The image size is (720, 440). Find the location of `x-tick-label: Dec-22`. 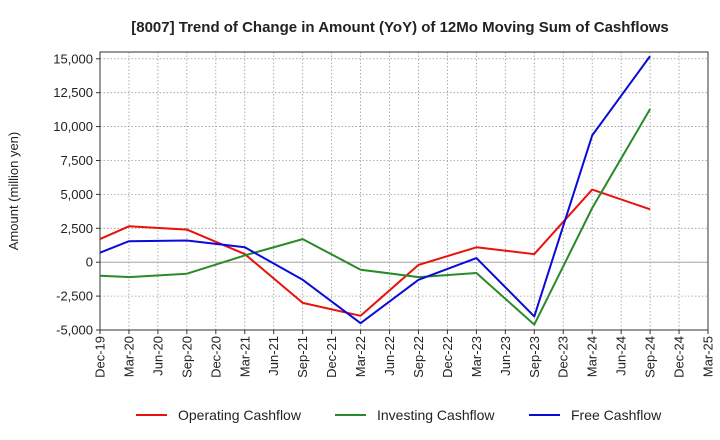

x-tick-label: Dec-22 is located at coordinates (447, 357).